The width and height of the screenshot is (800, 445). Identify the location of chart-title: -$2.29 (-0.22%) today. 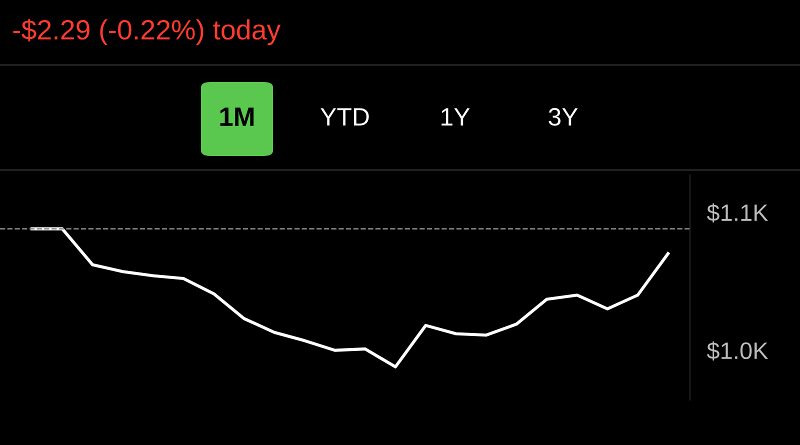
(147, 32).